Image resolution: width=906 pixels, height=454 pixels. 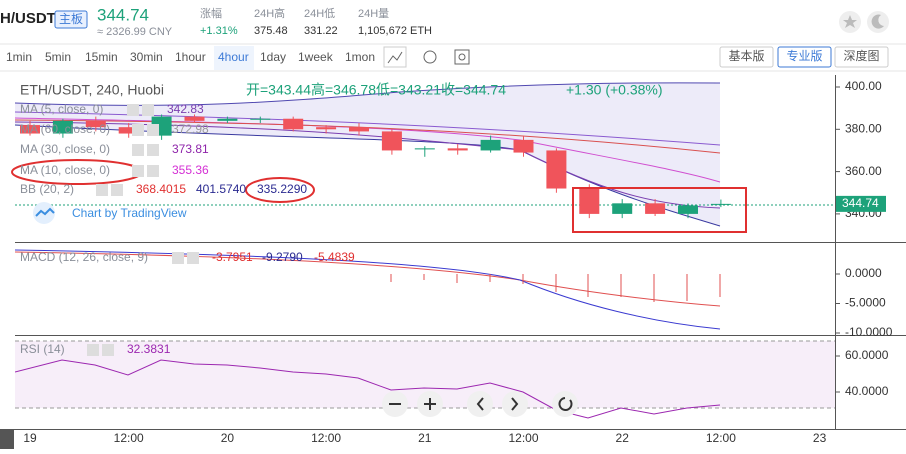 What do you see at coordinates (462, 57) in the screenshot?
I see `screenshot-button` at bounding box center [462, 57].